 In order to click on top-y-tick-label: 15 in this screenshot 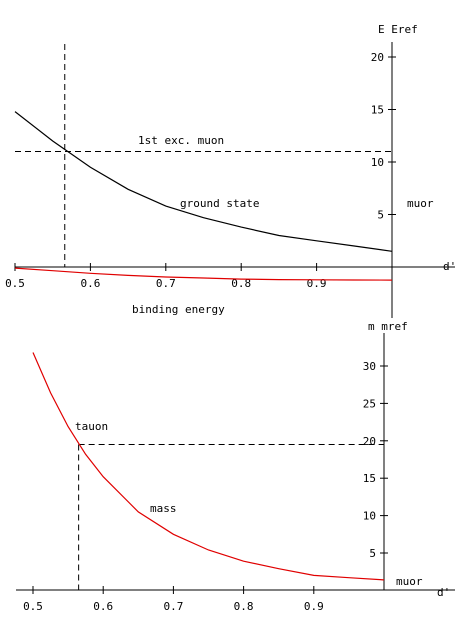, I will do `click(377, 110)`.